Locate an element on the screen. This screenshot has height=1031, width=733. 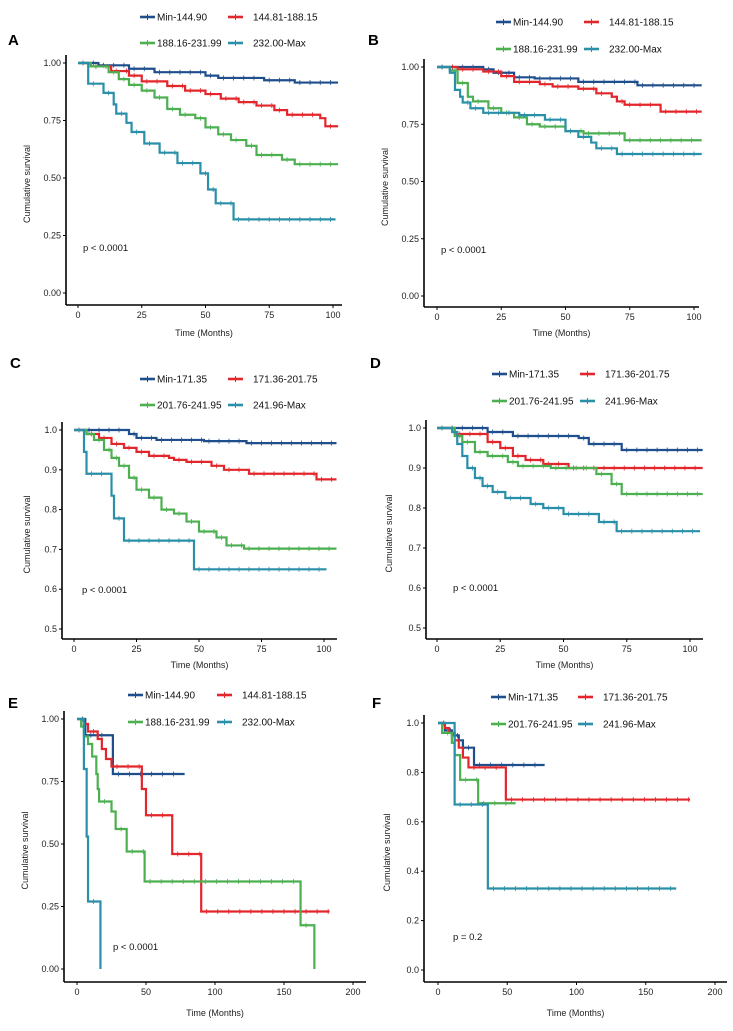
legend-item: 171.36-201.75 is located at coordinates (623, 698).